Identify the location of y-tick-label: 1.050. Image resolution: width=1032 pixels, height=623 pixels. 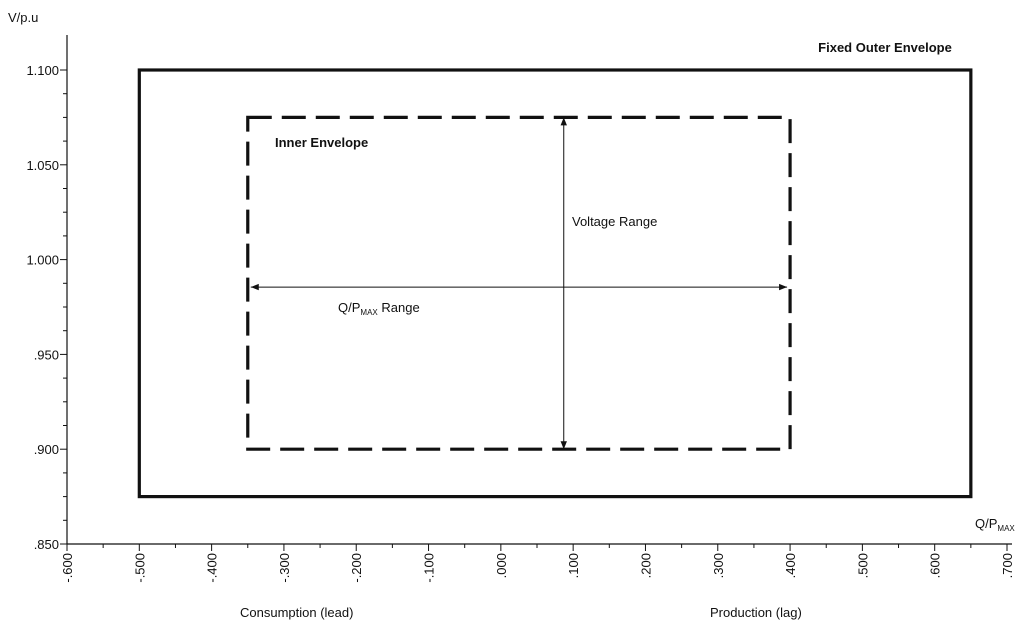
(42, 165).